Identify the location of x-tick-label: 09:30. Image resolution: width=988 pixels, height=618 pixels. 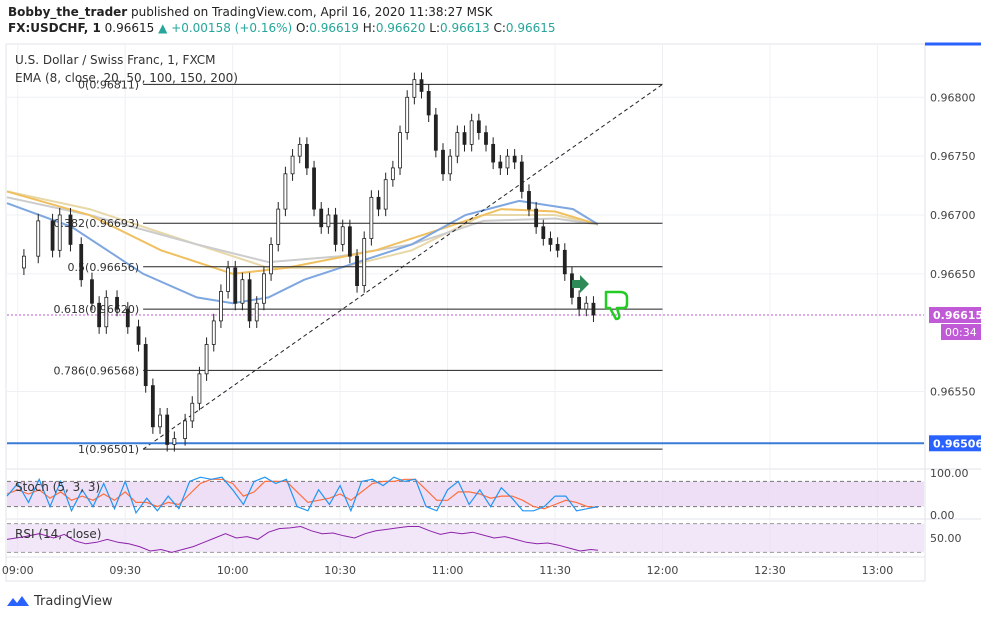
(125, 570).